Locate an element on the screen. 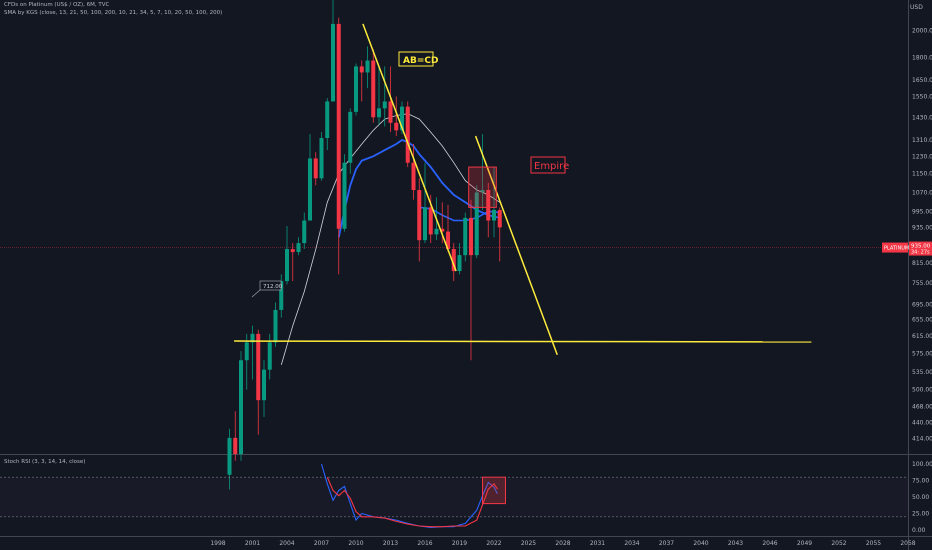 The height and width of the screenshot is (550, 932). time-tick-label: 2058 is located at coordinates (907, 543).